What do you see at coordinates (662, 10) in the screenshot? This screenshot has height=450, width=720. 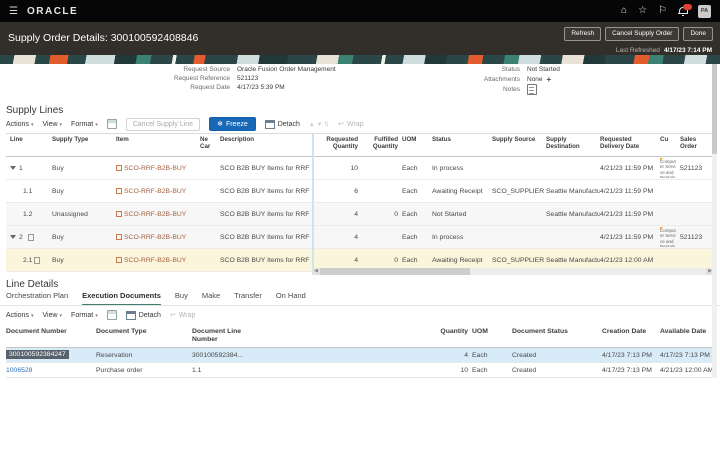 I see `flag-icon: ⚐` at bounding box center [662, 10].